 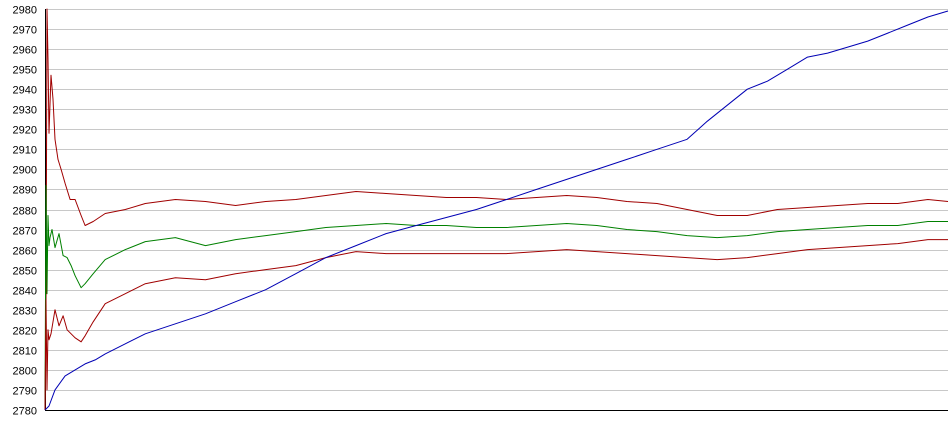 What do you see at coordinates (25, 352) in the screenshot?
I see `y-tick-label: 2810` at bounding box center [25, 352].